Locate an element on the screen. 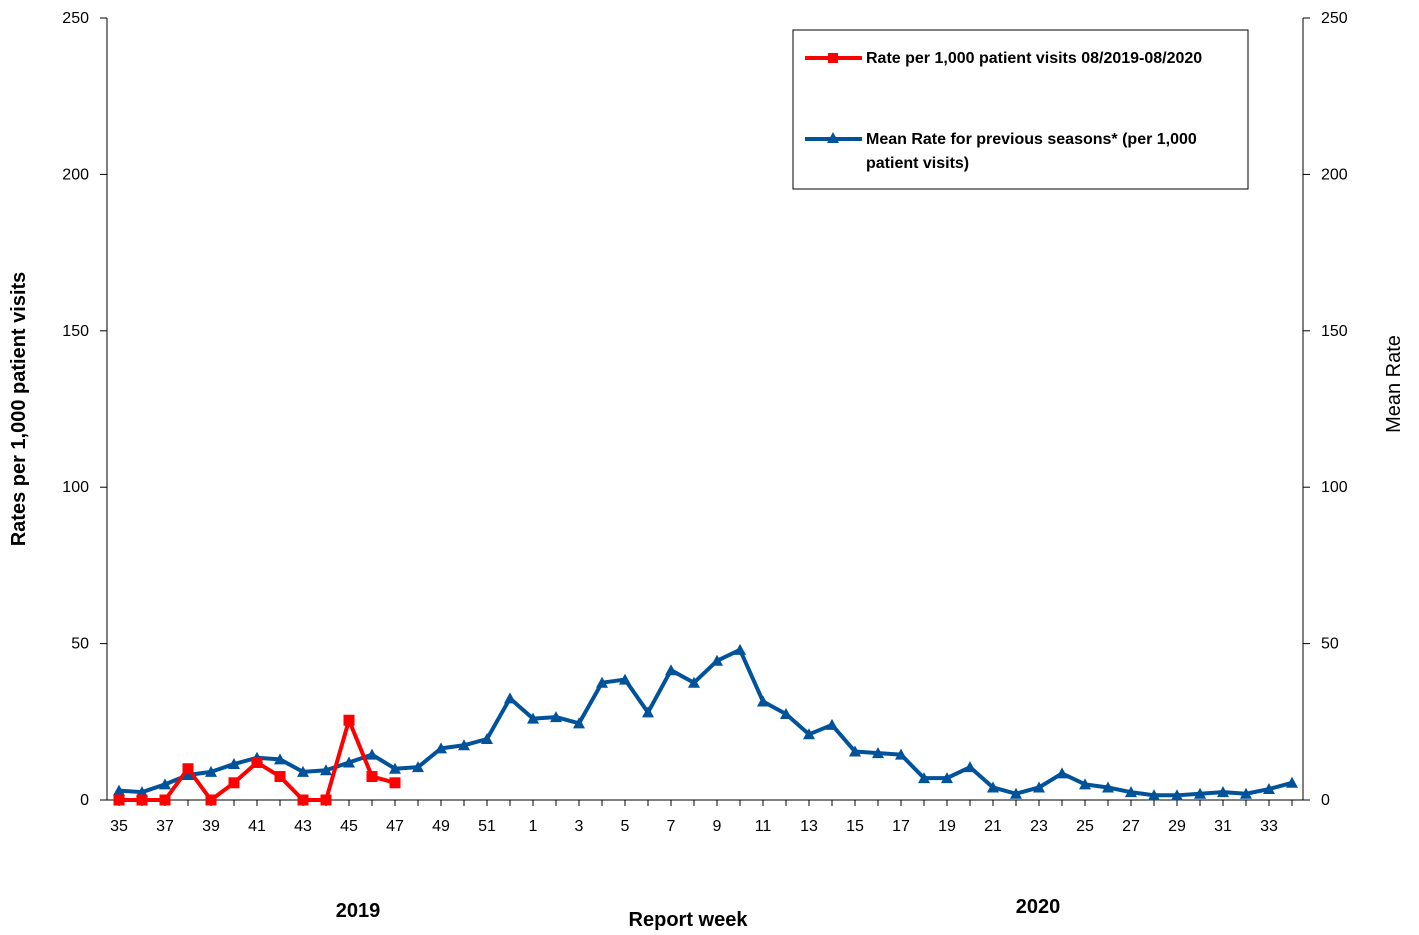 The width and height of the screenshot is (1419, 935). x-tick-label: 1 is located at coordinates (533, 826).